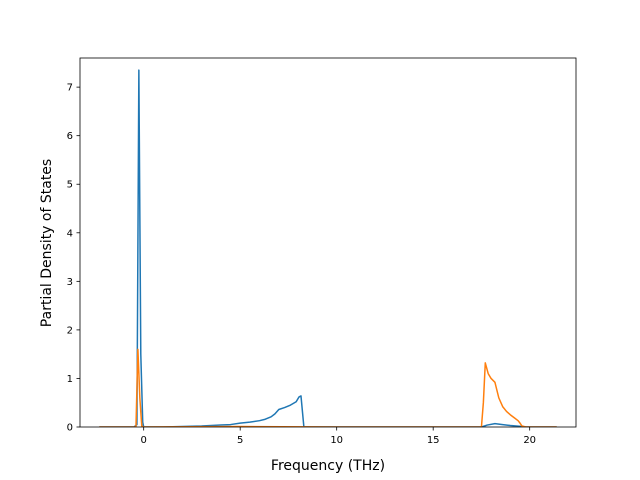 The image size is (640, 480). What do you see at coordinates (240, 440) in the screenshot?
I see `x-tick-label: 5` at bounding box center [240, 440].